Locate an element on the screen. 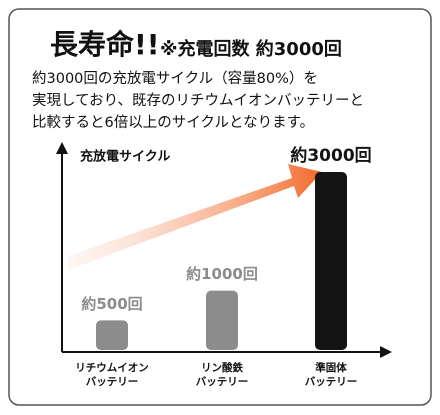 The width and height of the screenshot is (440, 415). body-line: 実現しており、既存のリチウムイオンバッテリーと is located at coordinates (198, 100).